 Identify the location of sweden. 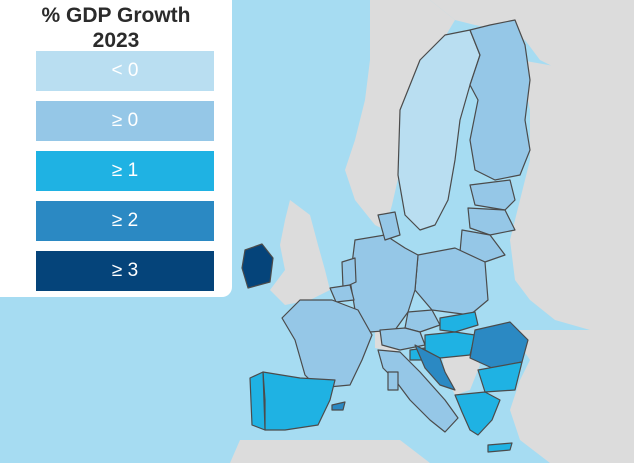
(439, 130).